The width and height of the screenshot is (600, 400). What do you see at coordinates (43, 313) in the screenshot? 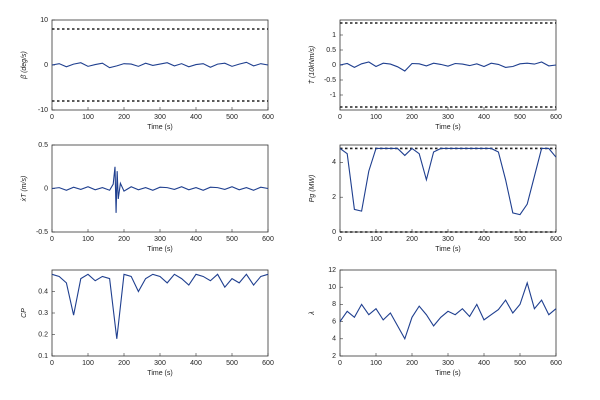
I see `y-tick-label: 0.3` at bounding box center [43, 313].